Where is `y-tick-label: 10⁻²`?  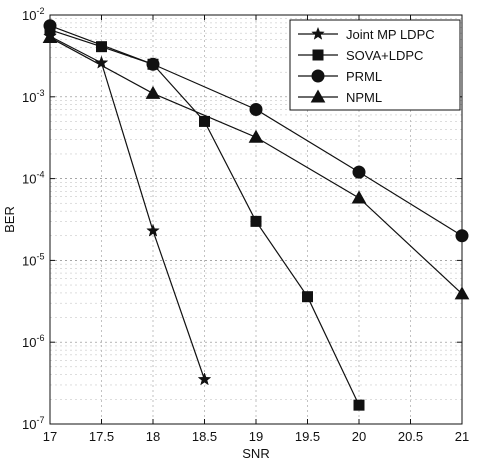
y-tick-label: 10⁻² is located at coordinates (33, 14).